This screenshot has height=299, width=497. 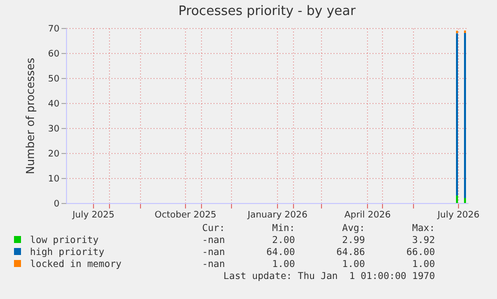 I want to click on x-tick-label: July 2025, so click(x=93, y=215).